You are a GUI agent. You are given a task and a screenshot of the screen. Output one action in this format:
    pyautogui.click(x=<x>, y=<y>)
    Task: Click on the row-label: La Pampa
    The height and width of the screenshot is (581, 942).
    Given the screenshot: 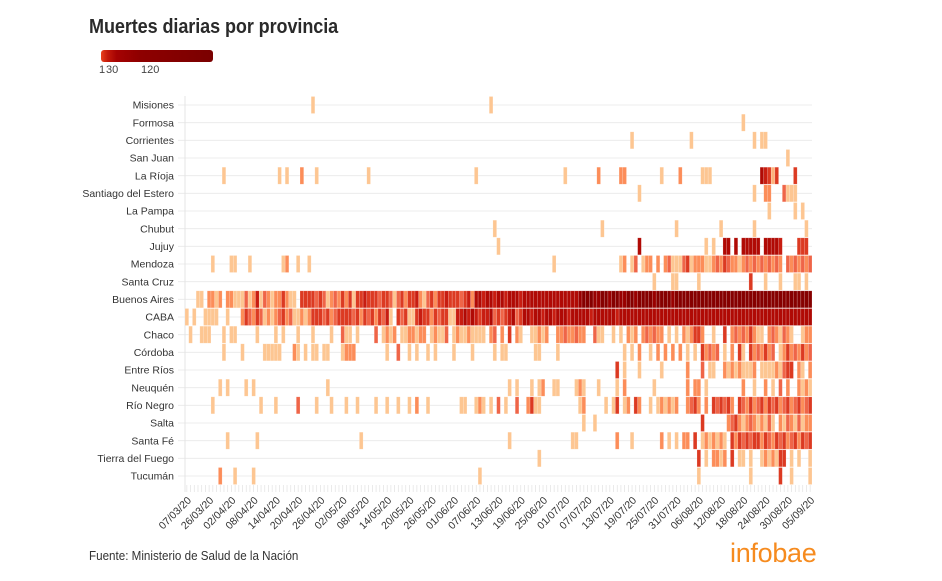 What is the action you would take?
    pyautogui.click(x=150, y=212)
    